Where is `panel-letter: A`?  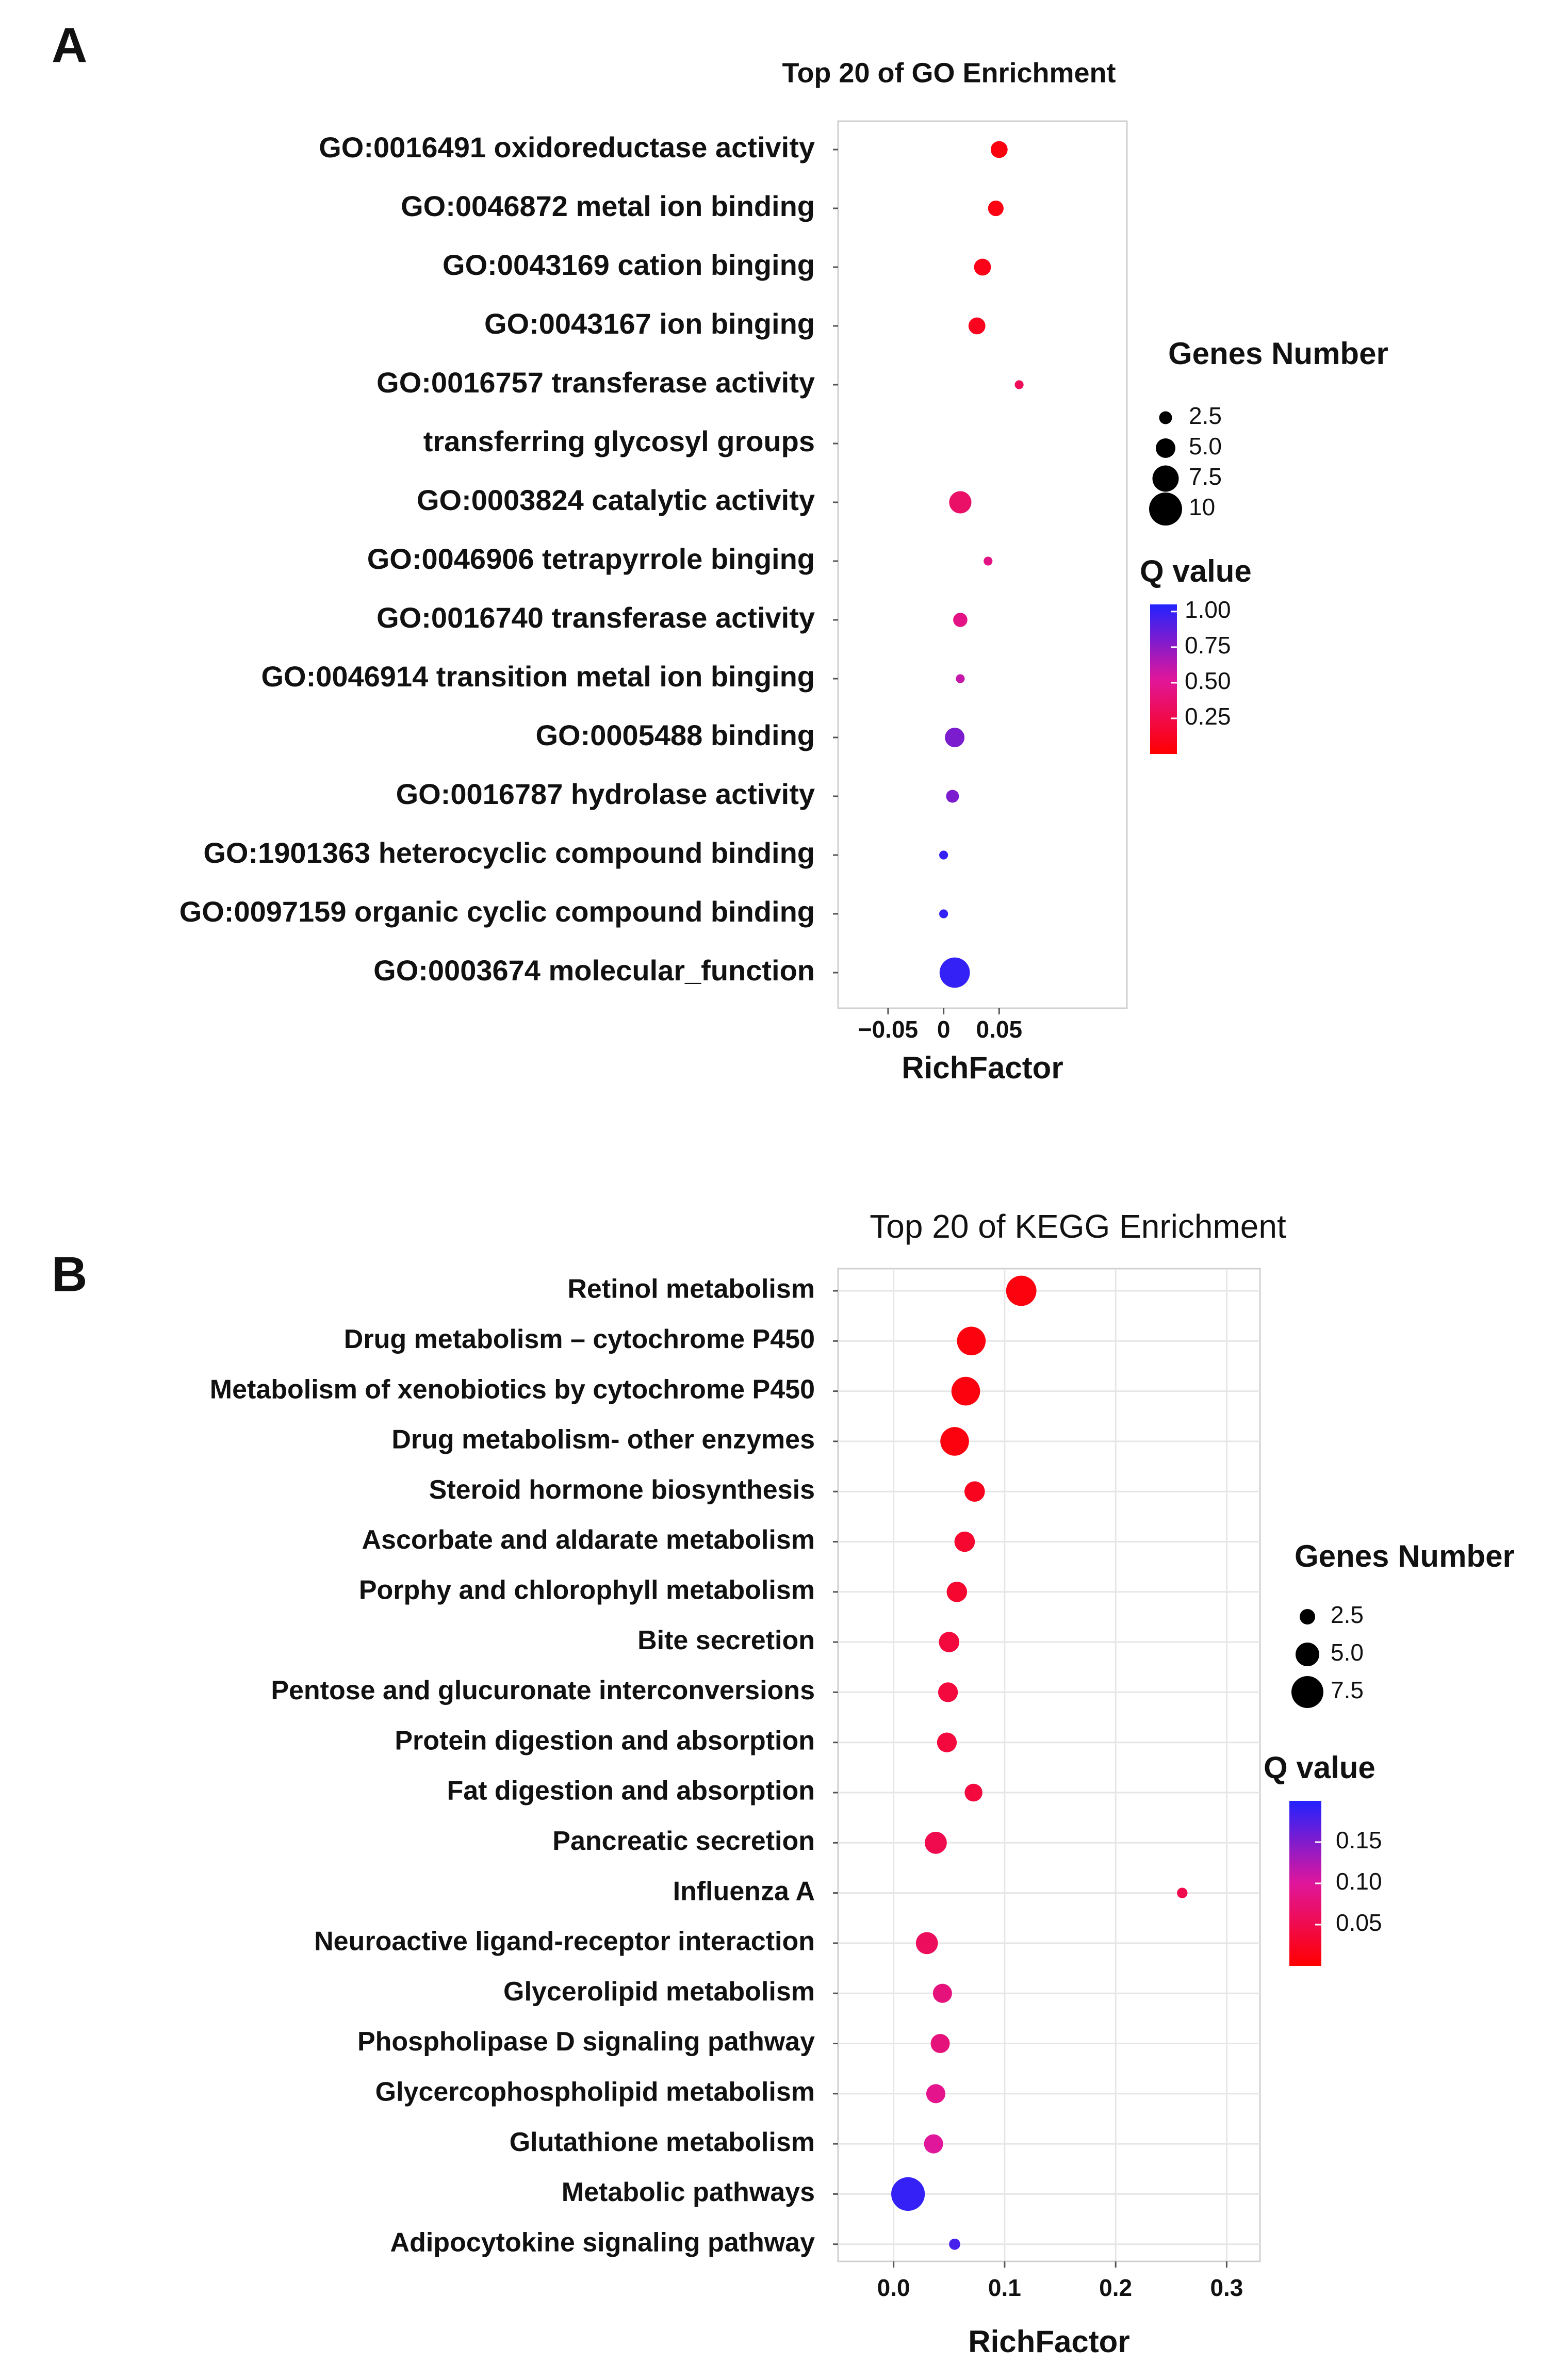
panel-letter: A is located at coordinates (69, 46).